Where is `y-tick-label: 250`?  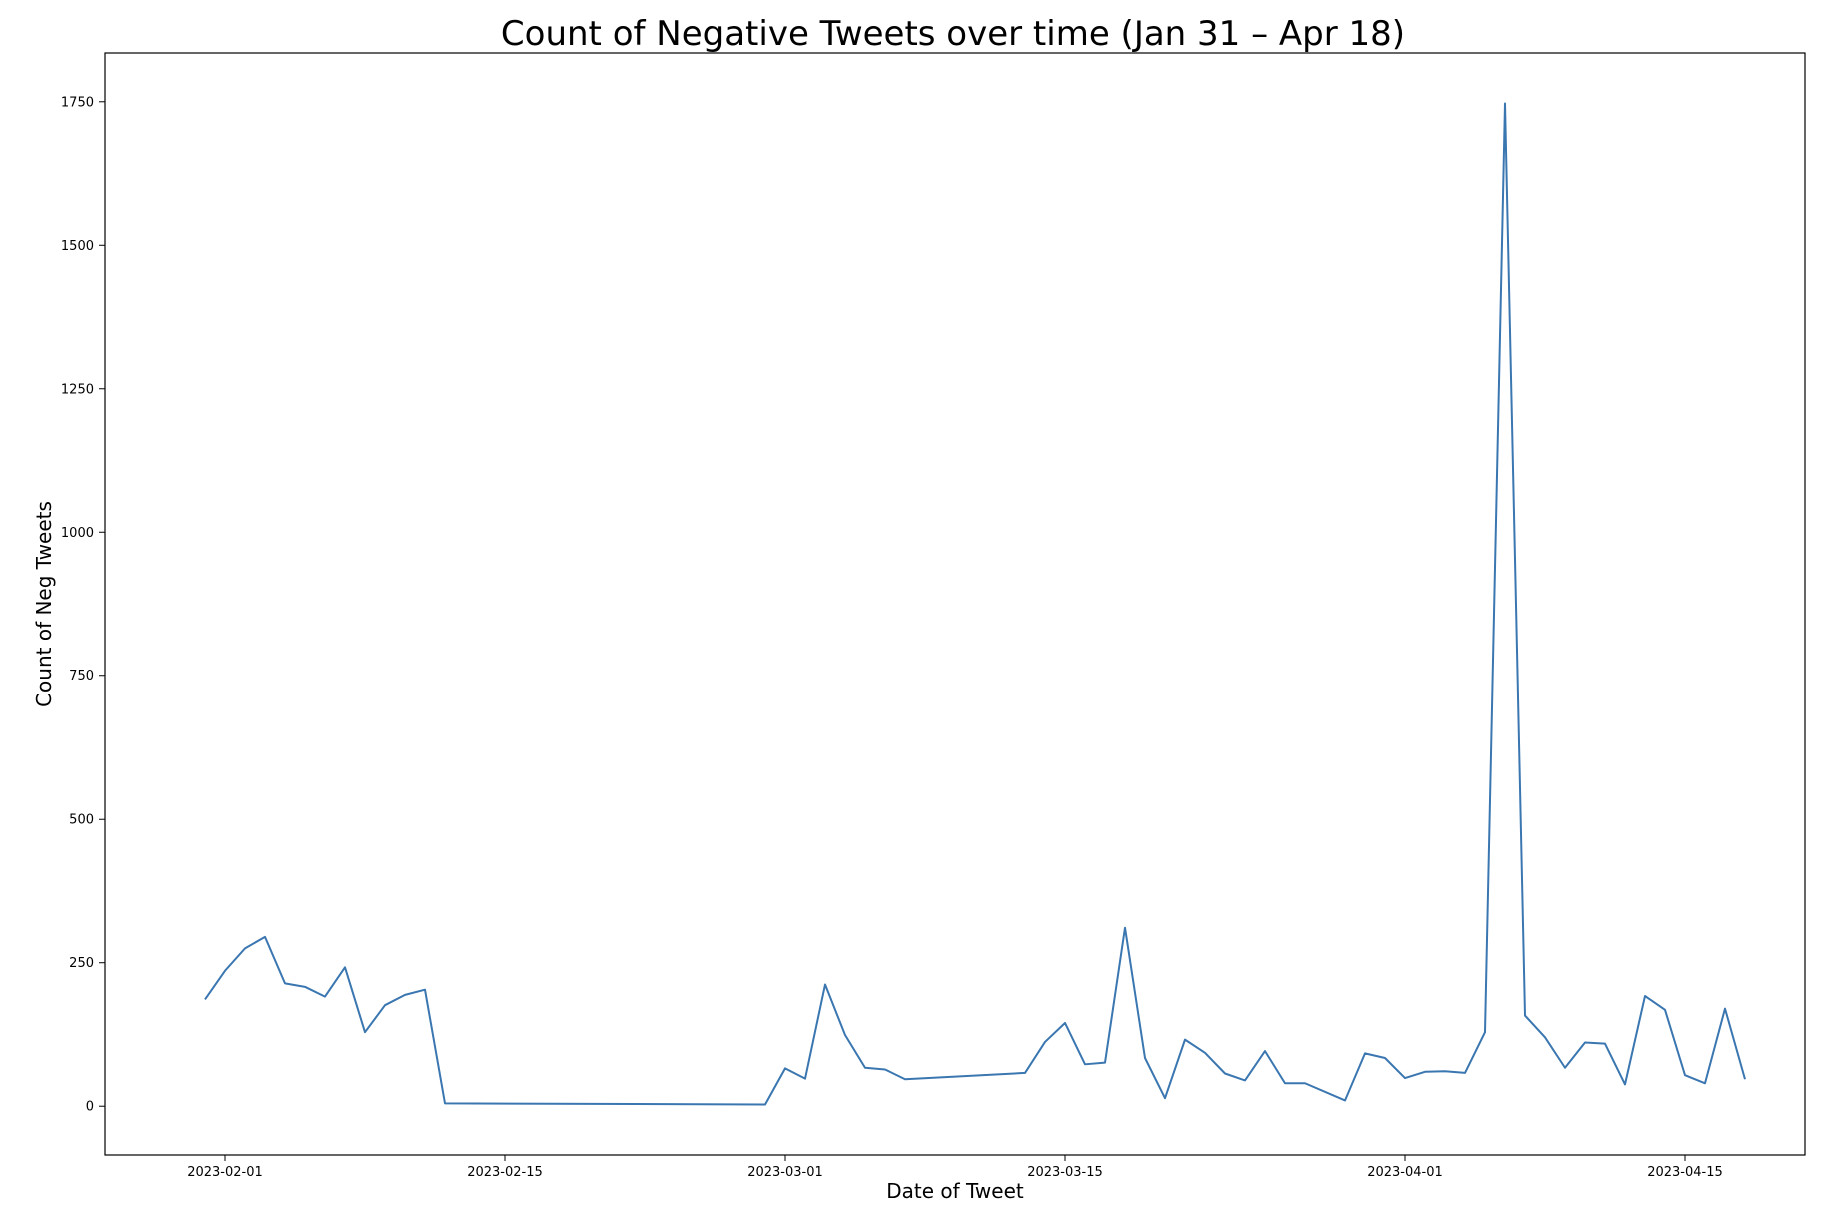
y-tick-label: 250 is located at coordinates (81, 963).